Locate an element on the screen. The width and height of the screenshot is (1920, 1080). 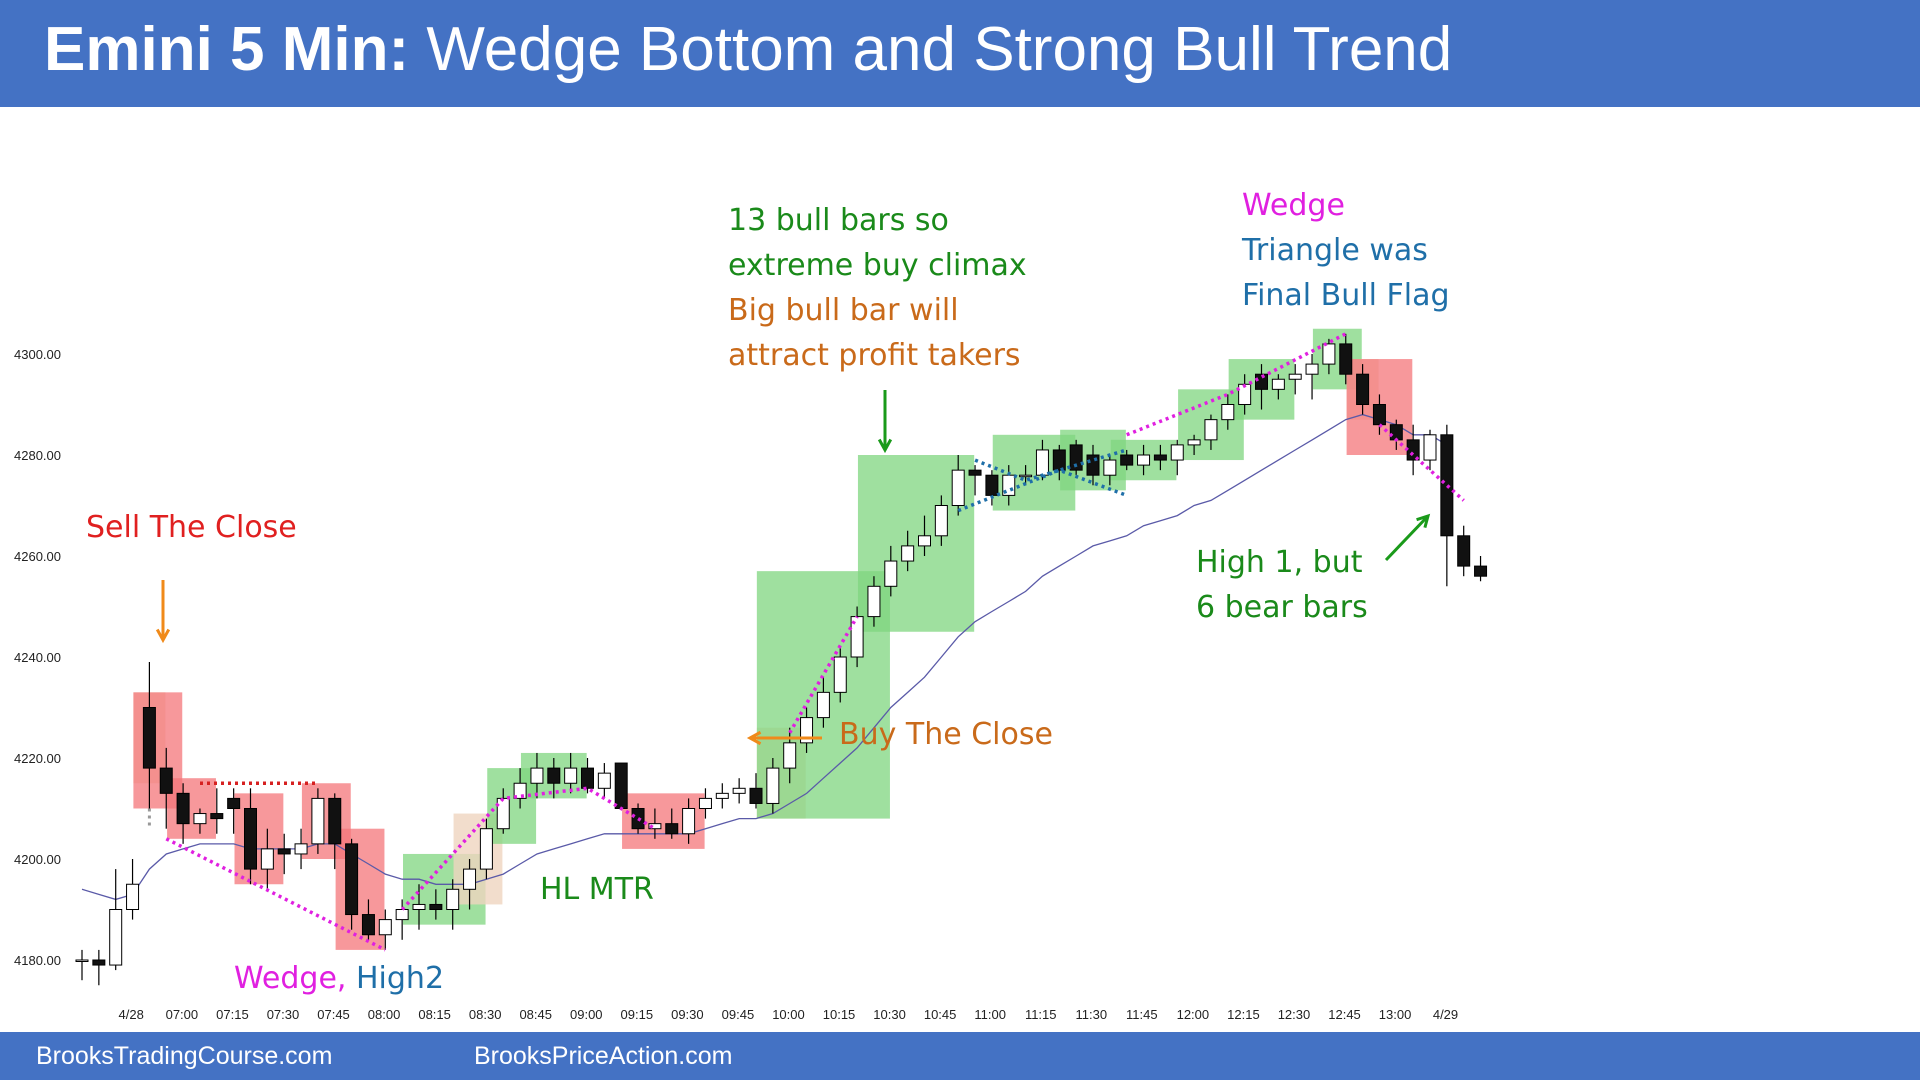
x-tick-label-0: 4/28 is located at coordinates (131, 1014).